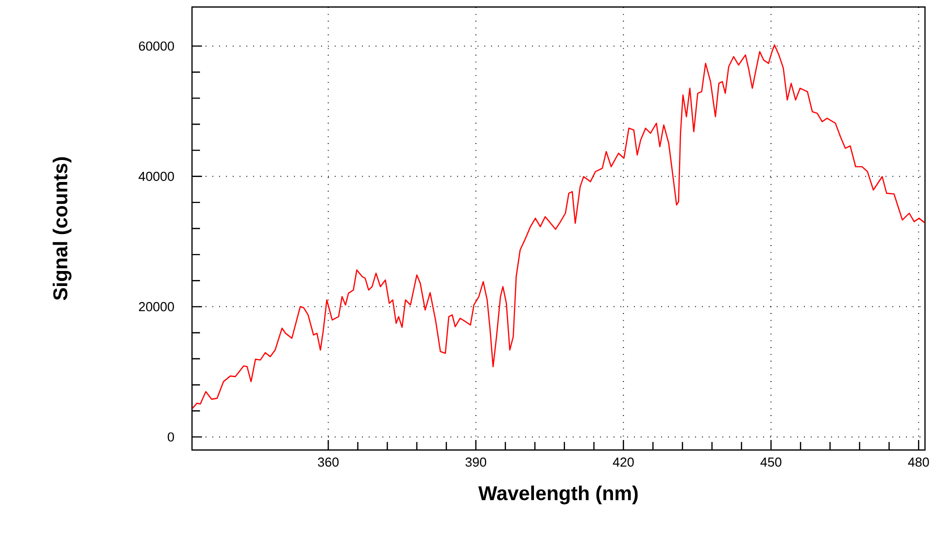 The width and height of the screenshot is (934, 545). What do you see at coordinates (771, 462) in the screenshot?
I see `x-tick-label: 450` at bounding box center [771, 462].